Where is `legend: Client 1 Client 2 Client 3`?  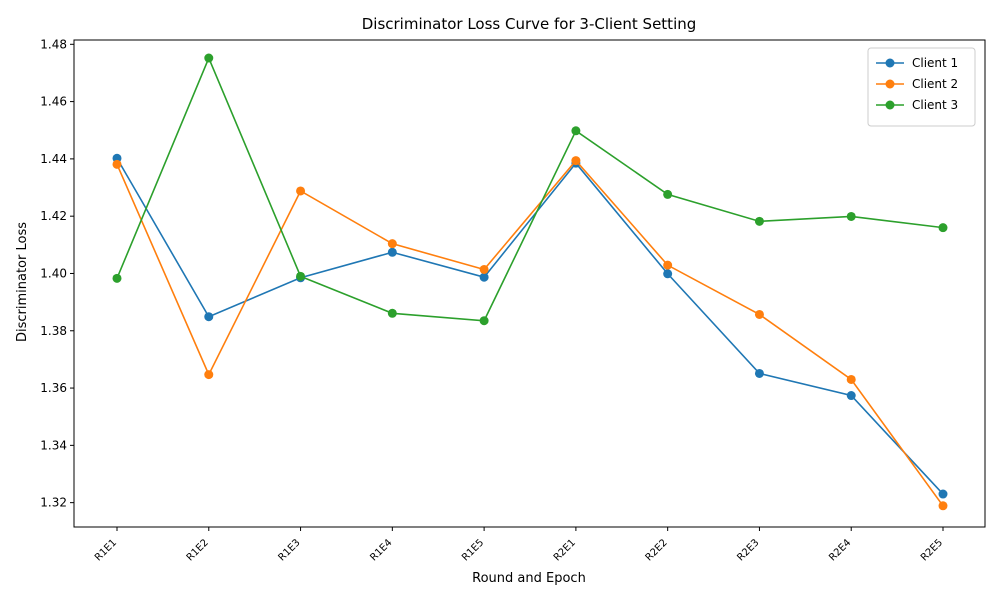 legend: Client 1 Client 2 Client 3 is located at coordinates (921, 87).